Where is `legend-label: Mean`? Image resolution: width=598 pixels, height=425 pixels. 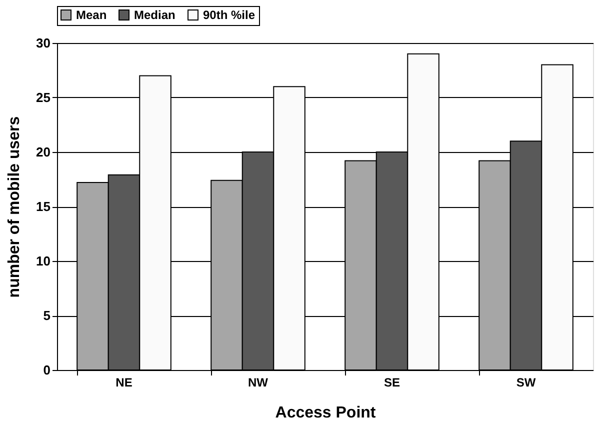 legend-label: Mean is located at coordinates (91, 15).